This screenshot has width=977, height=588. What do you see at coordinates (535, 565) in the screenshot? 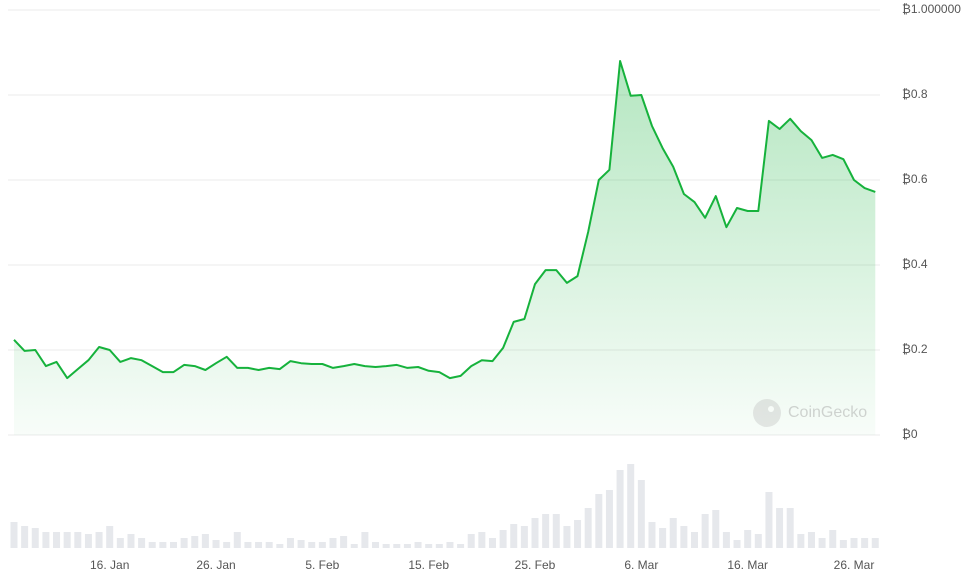
I see `x-tick-label: 25. Feb` at bounding box center [535, 565].